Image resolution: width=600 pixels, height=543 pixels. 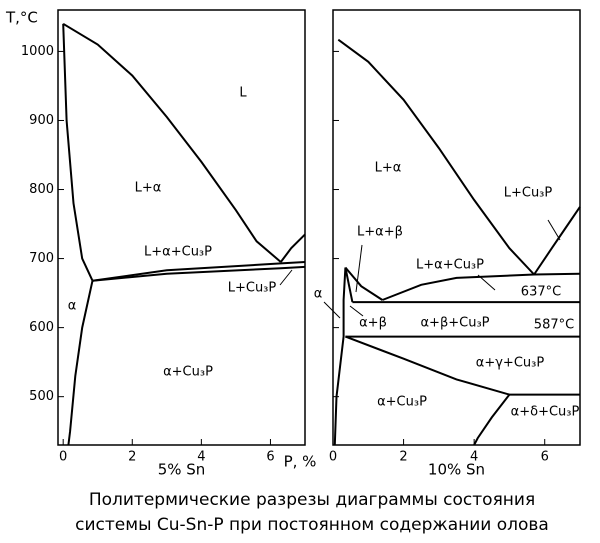 I want to click on region-label: α+δ+Cu₃P, so click(x=545, y=412).